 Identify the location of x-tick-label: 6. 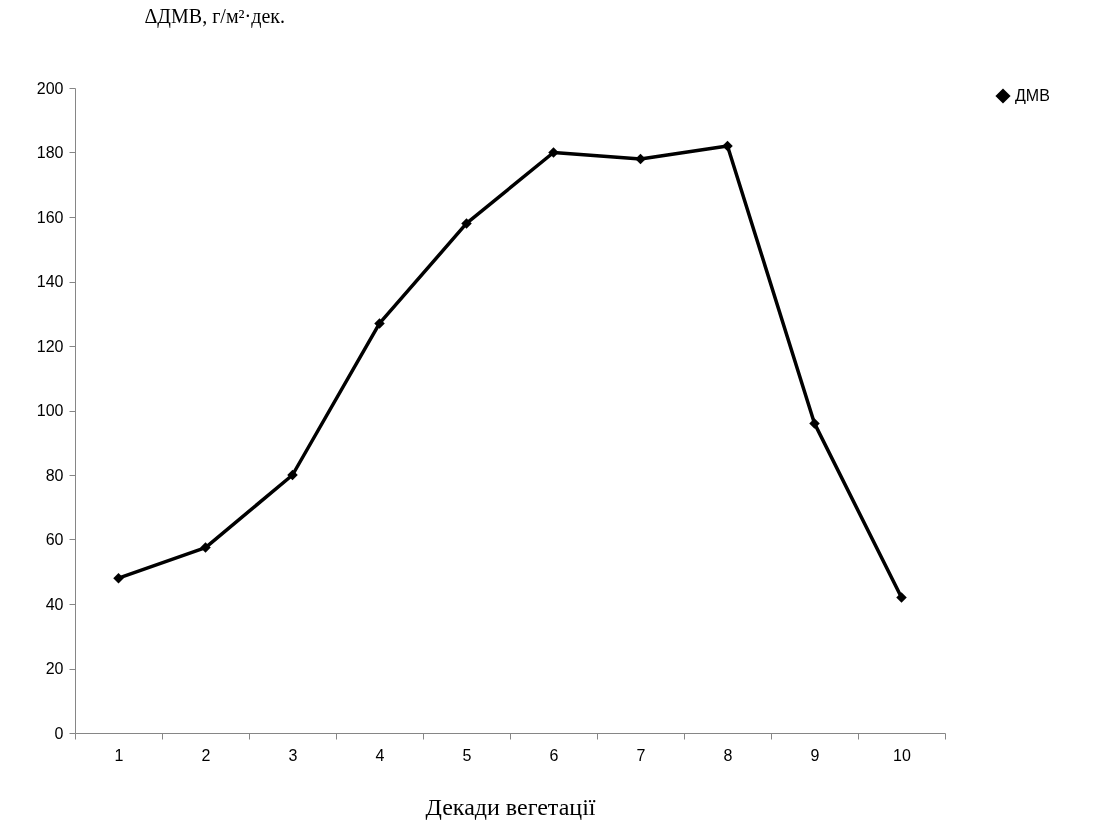
(554, 755).